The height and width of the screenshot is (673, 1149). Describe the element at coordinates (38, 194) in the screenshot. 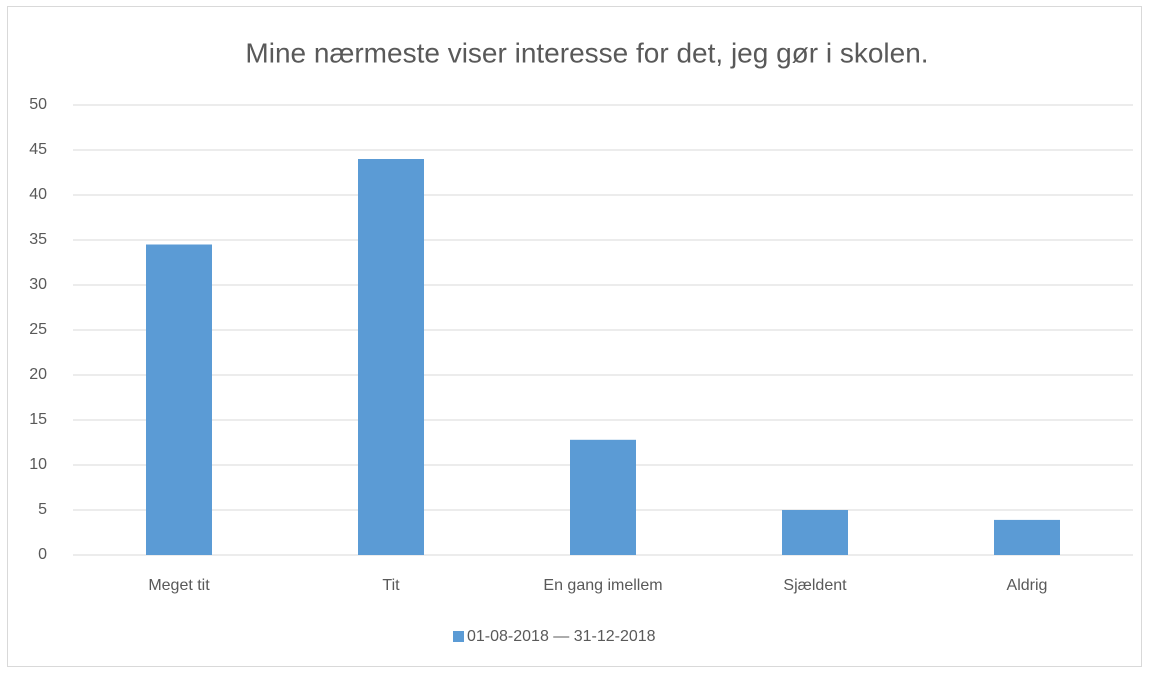

I see `y-tick-label: 40` at that location.